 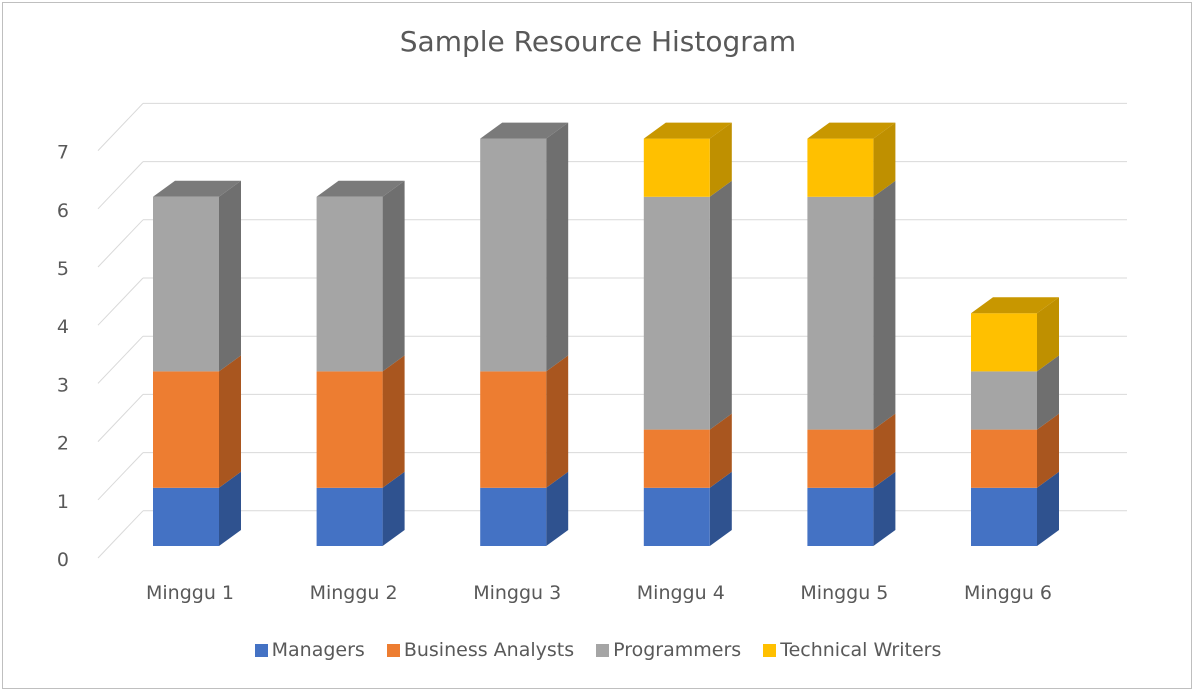 I want to click on y-tick-label: 4, so click(x=63, y=327).